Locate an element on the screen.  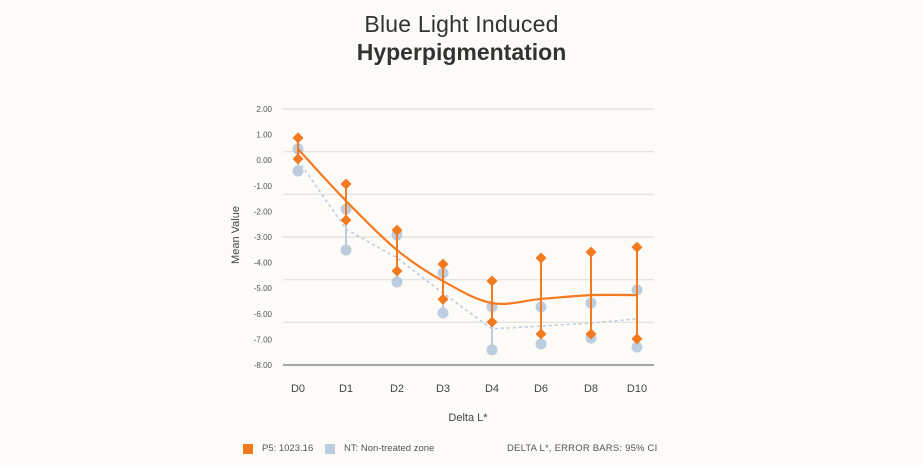
nt-series-line is located at coordinates (467, 244).